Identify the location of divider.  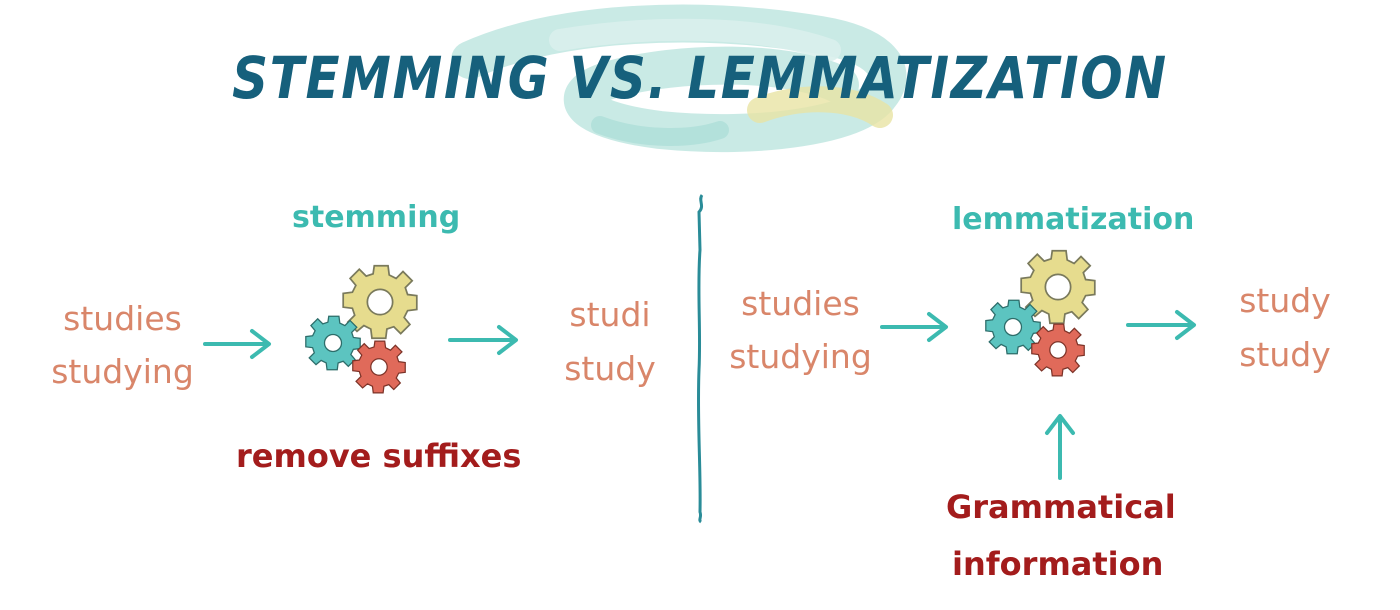
(700, 359).